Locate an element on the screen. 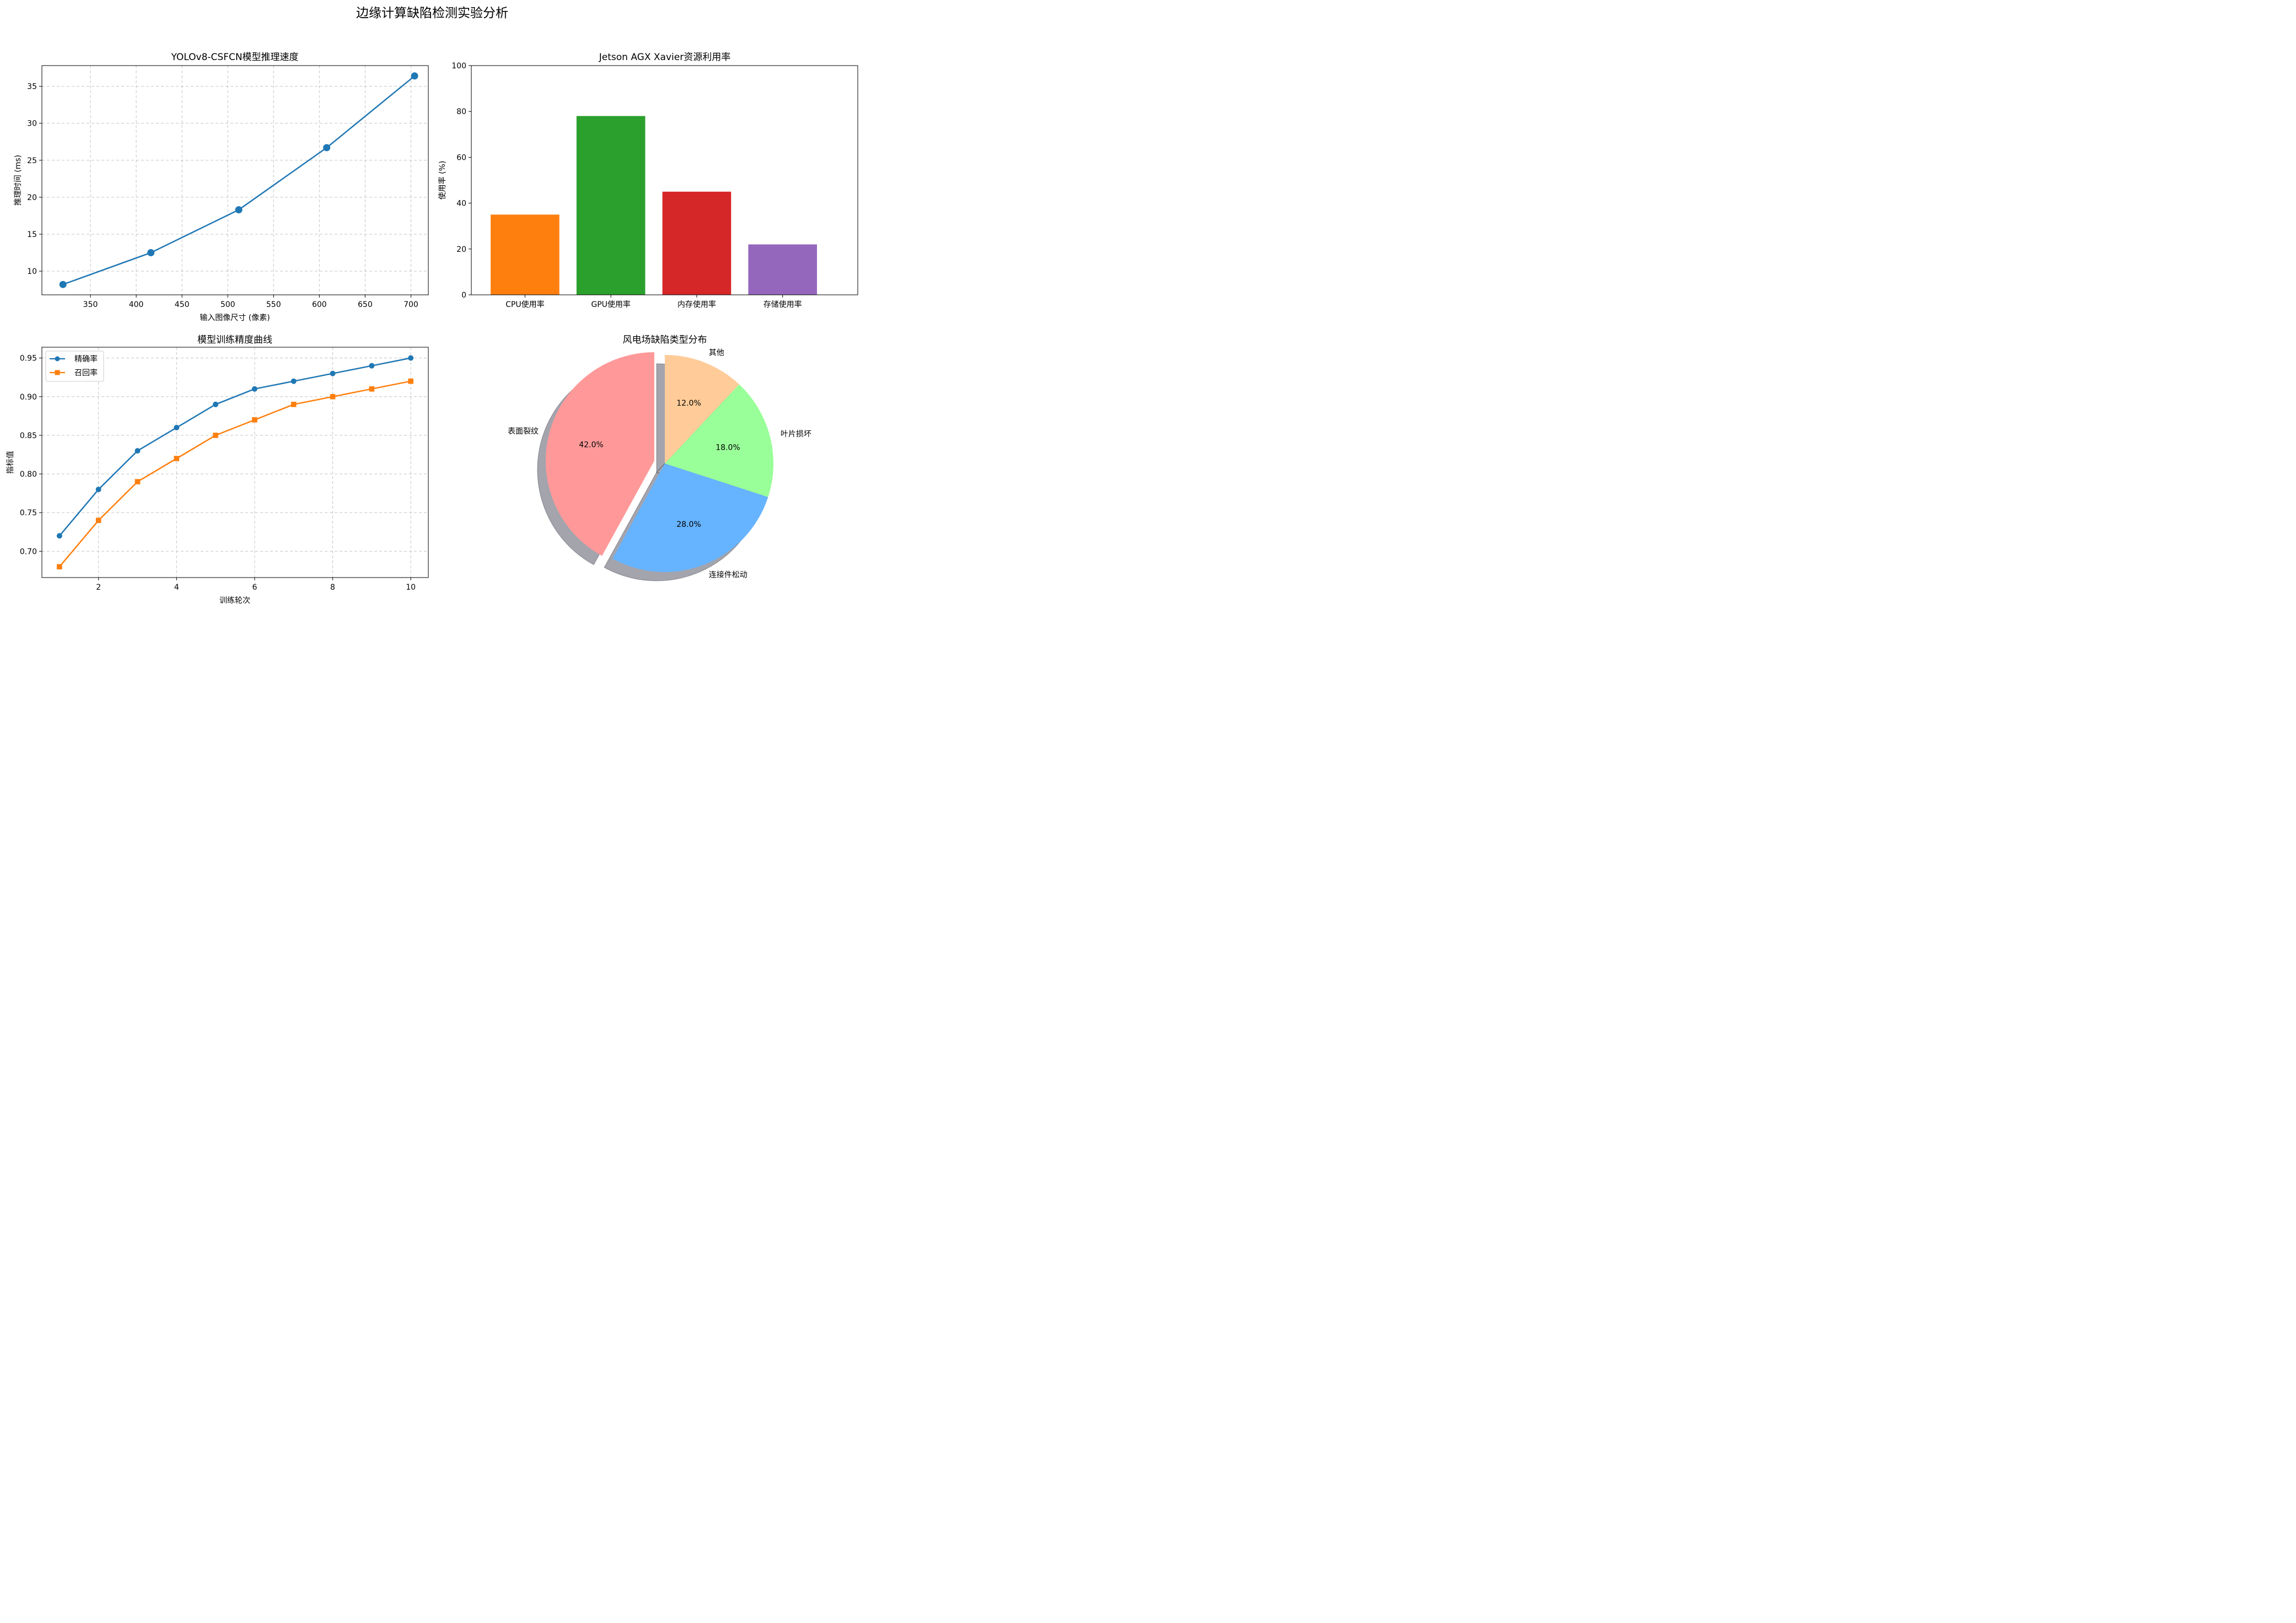  x-tick-label: 500 is located at coordinates (228, 304).